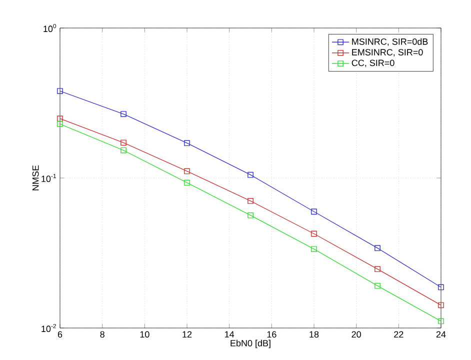 The width and height of the screenshot is (471, 360). What do you see at coordinates (314, 334) in the screenshot?
I see `x-tick-label: 18` at bounding box center [314, 334].